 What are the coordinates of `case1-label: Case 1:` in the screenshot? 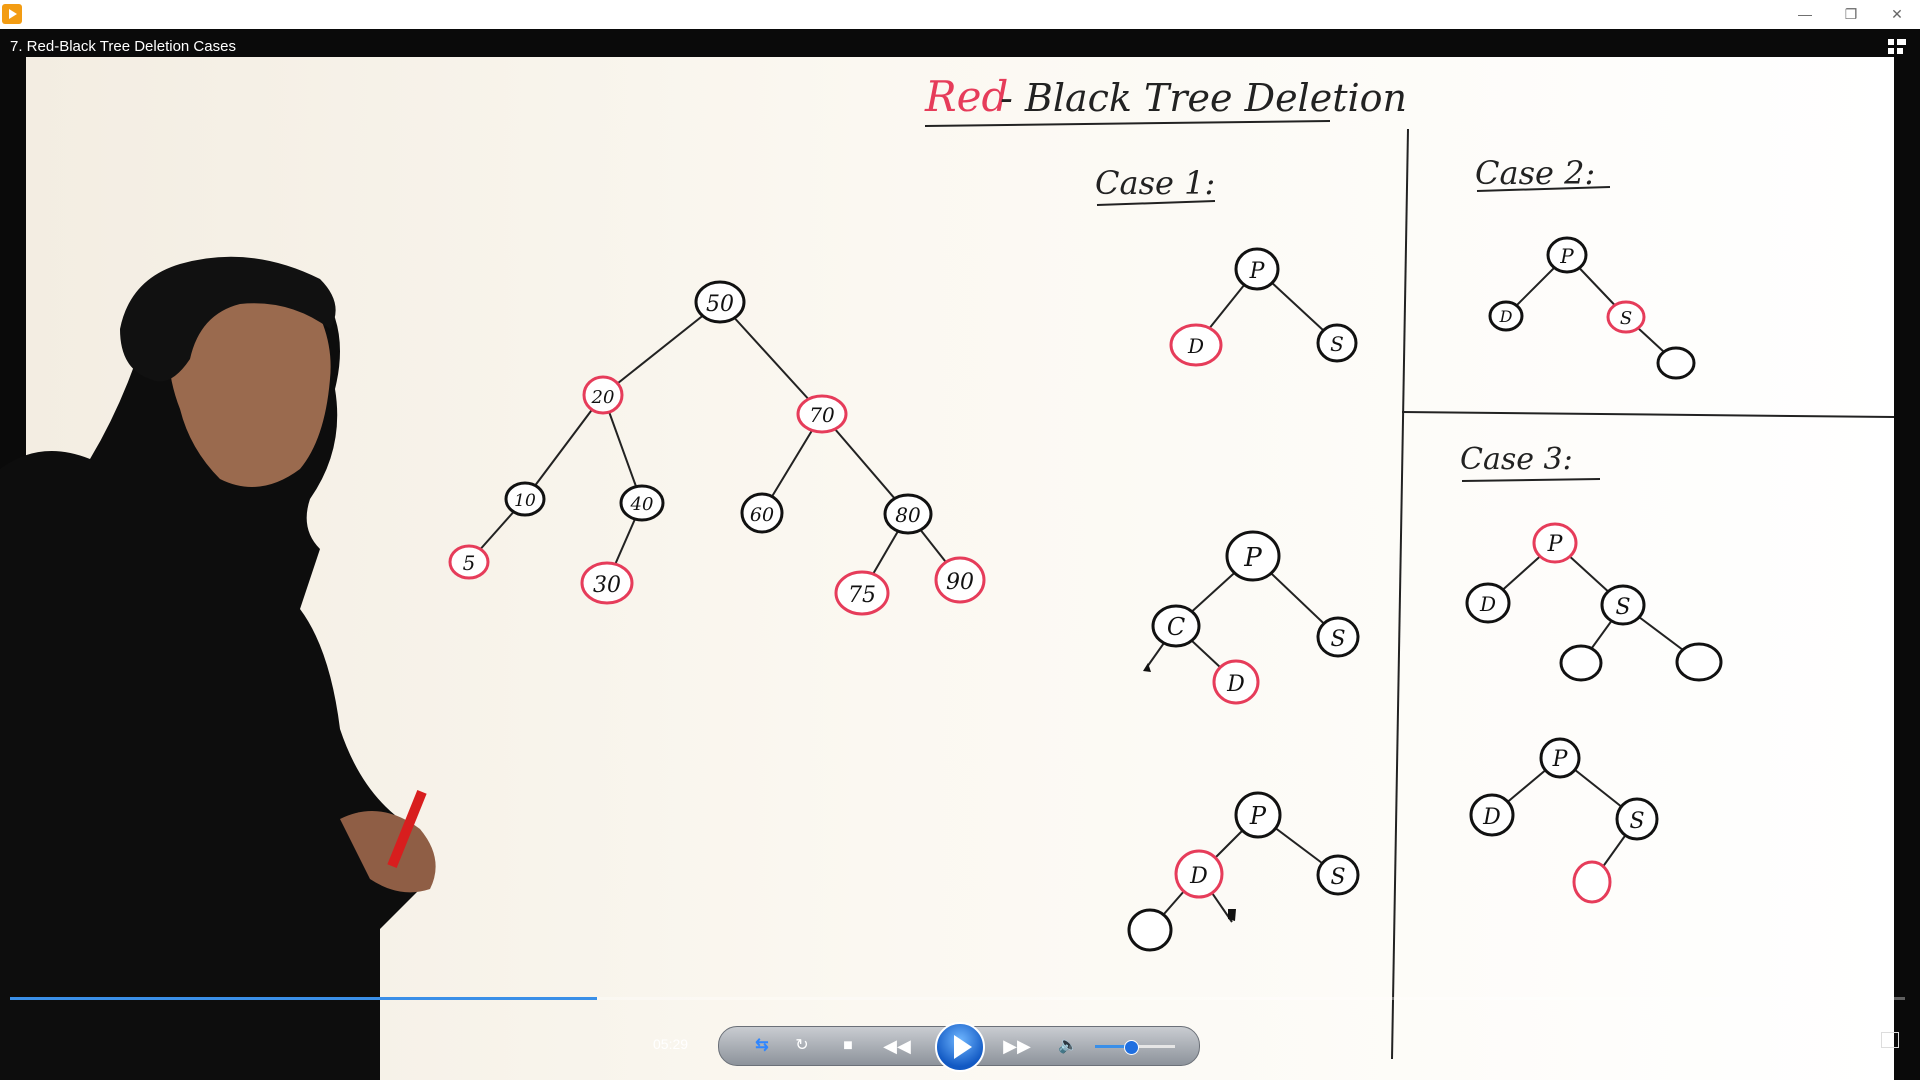 It's located at (1155, 183).